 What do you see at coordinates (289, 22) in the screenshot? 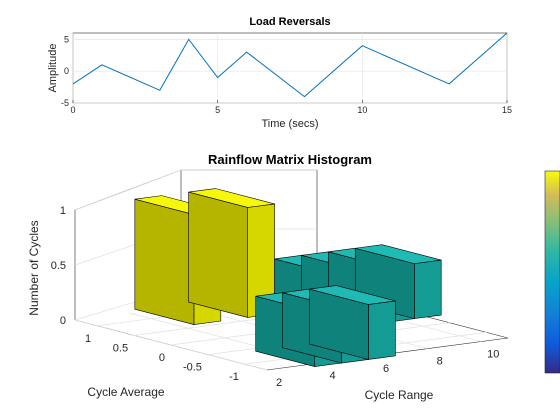
I see `line-chart-title: Load Reversals` at bounding box center [289, 22].